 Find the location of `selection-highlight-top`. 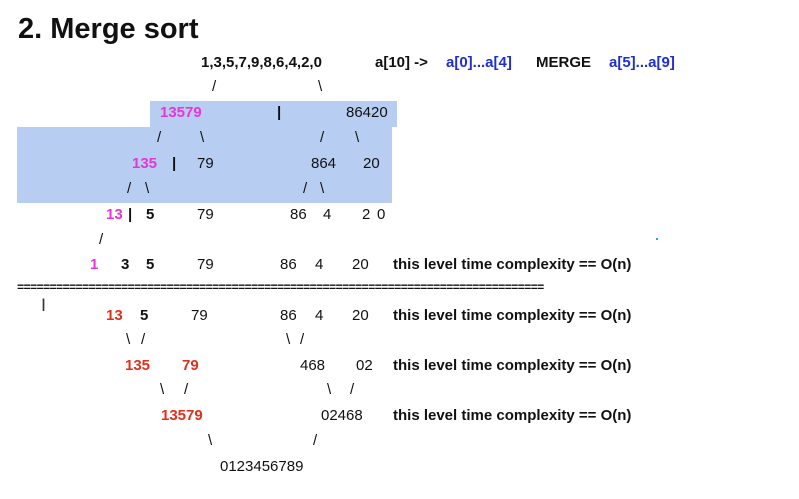

selection-highlight-top is located at coordinates (273, 114).